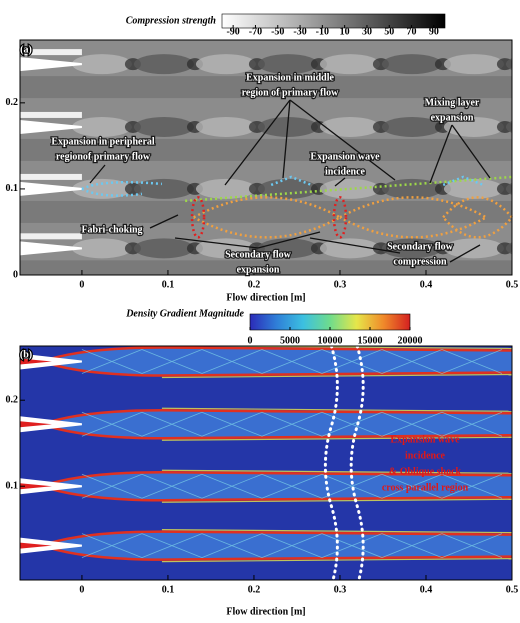 The image size is (520, 623). Describe the element at coordinates (232, 31) in the screenshot. I see `colorbar-tick-label: -90` at that location.